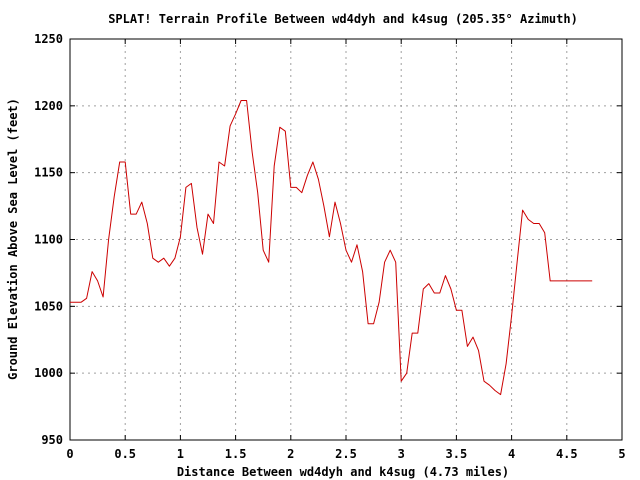 This screenshot has height=480, width=640. I want to click on x-tick-label: 2, so click(290, 454).